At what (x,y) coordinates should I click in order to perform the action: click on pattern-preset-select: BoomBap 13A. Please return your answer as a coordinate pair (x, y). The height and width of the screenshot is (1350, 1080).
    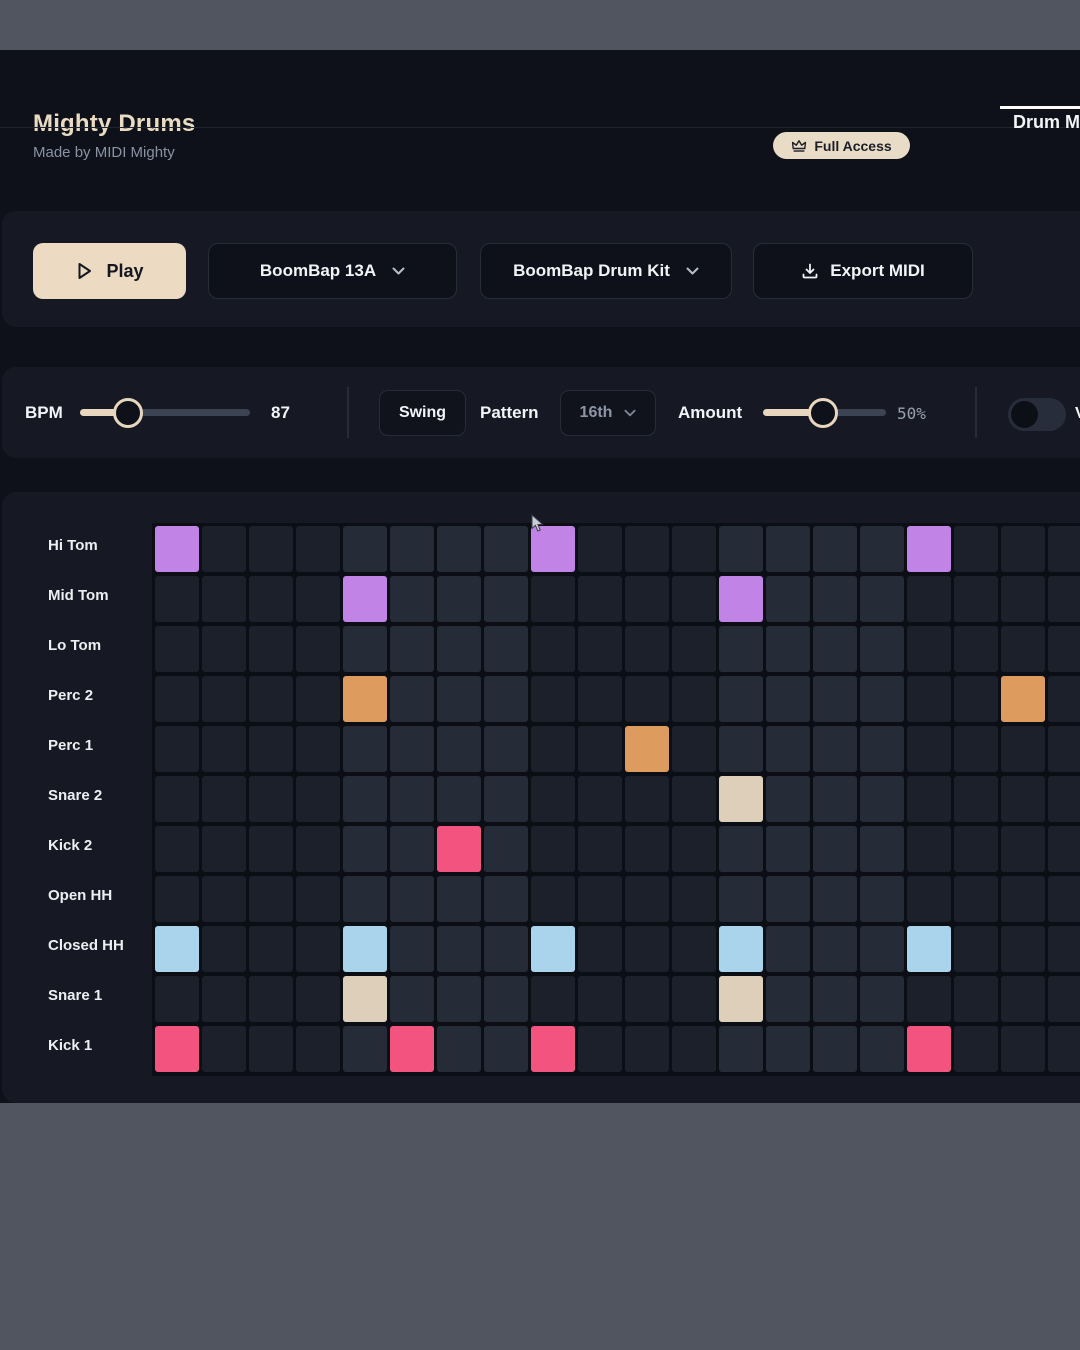
    Looking at the image, I should click on (332, 271).